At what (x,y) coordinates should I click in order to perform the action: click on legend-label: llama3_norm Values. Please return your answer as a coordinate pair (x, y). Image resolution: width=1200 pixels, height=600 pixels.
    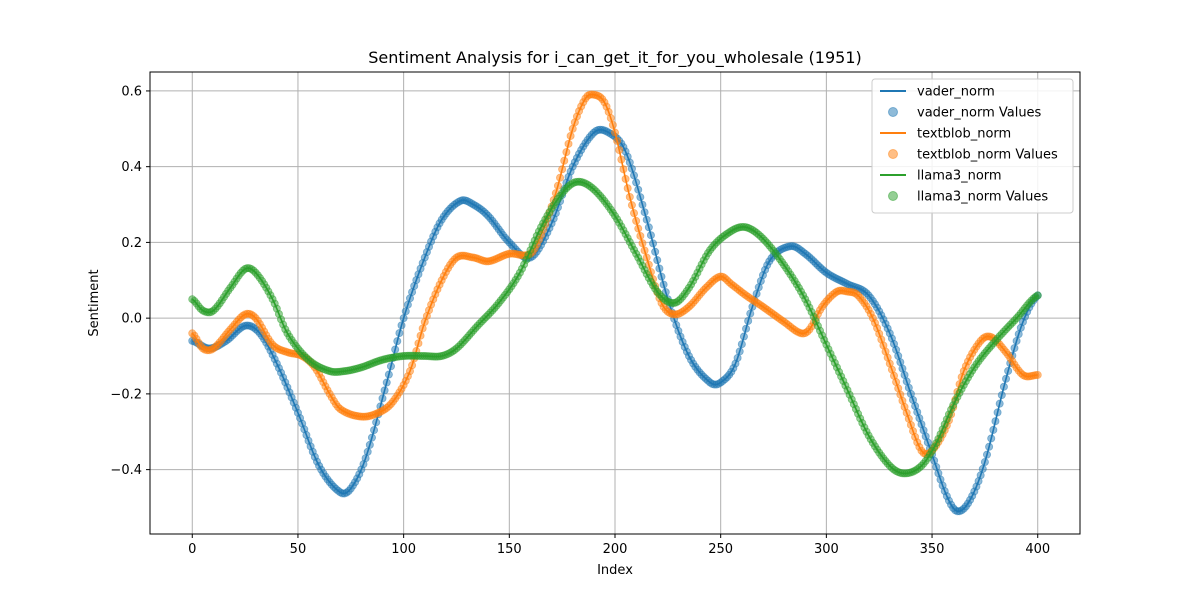
    Looking at the image, I should click on (982, 197).